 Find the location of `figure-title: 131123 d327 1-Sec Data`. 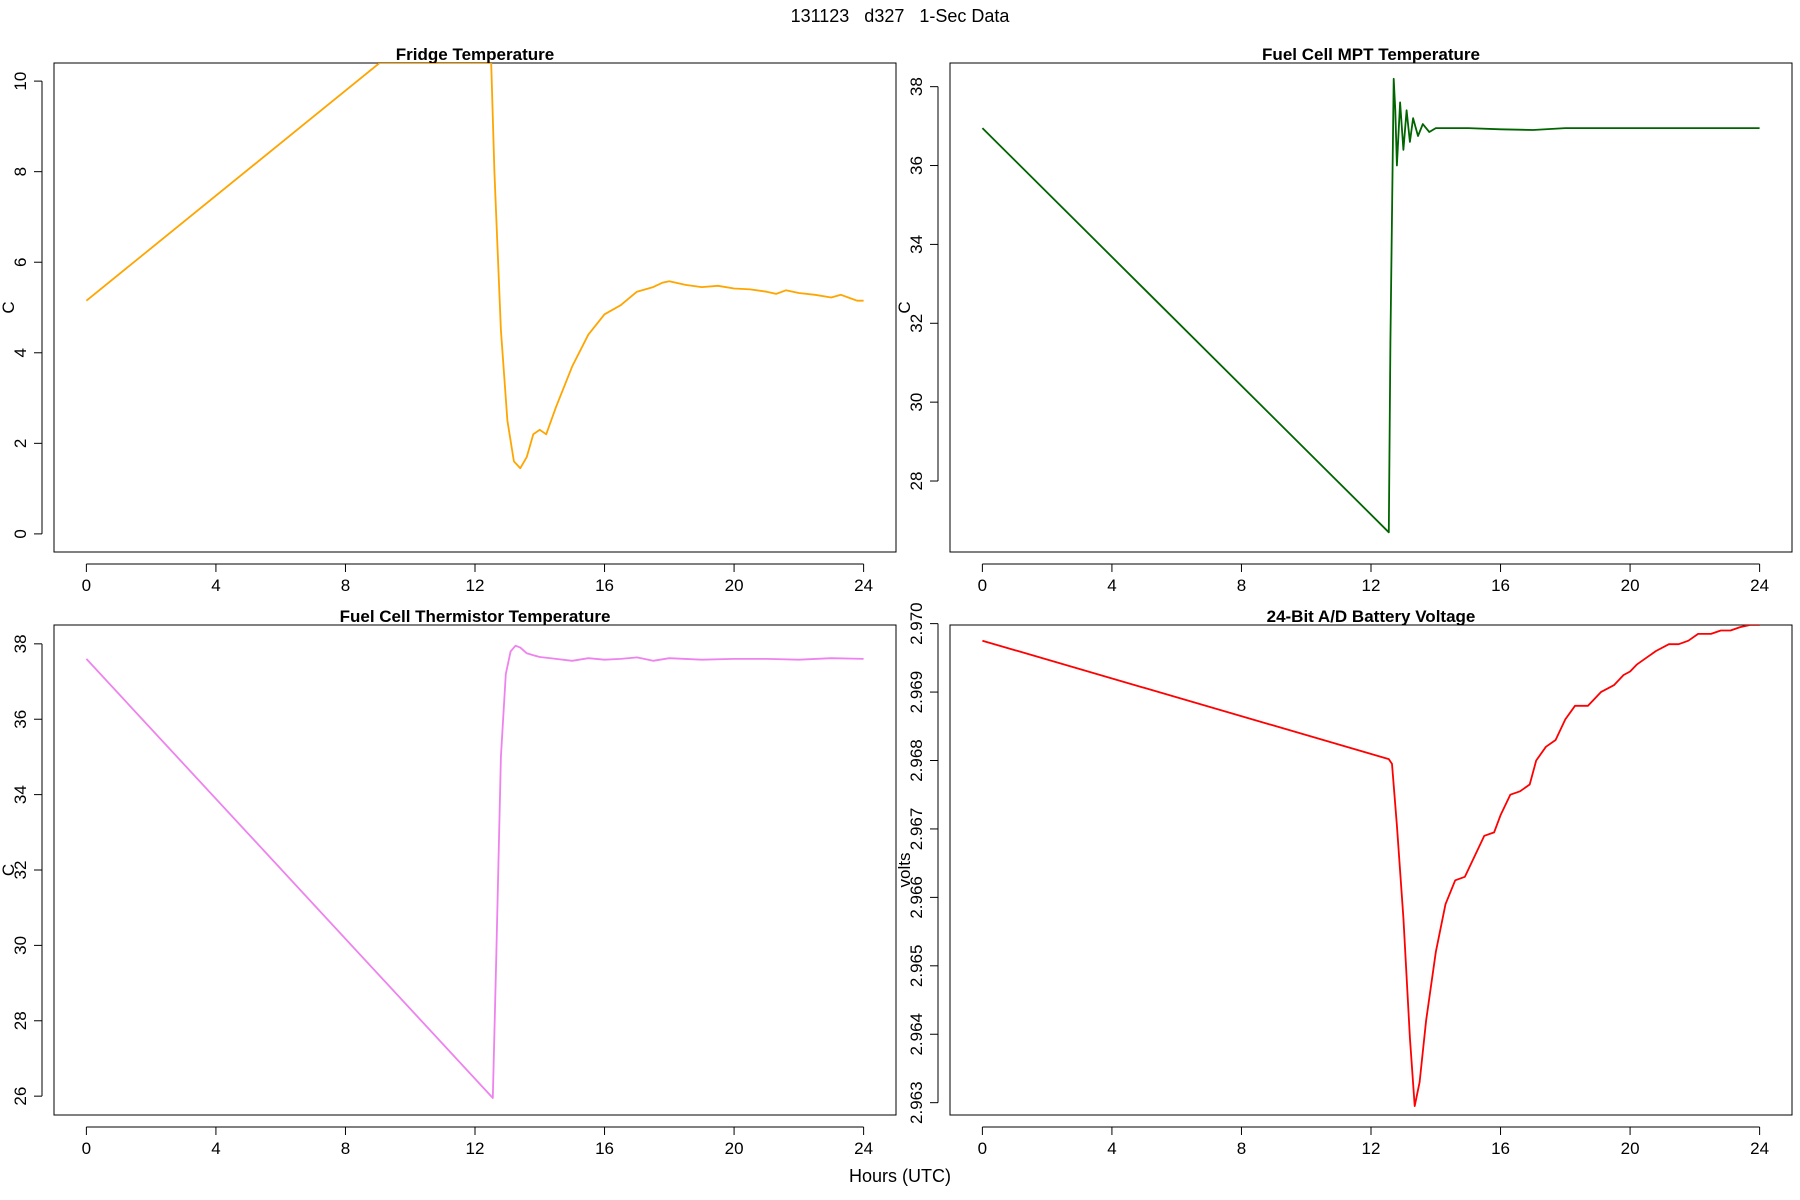

figure-title: 131123 d327 1-Sec Data is located at coordinates (900, 16).